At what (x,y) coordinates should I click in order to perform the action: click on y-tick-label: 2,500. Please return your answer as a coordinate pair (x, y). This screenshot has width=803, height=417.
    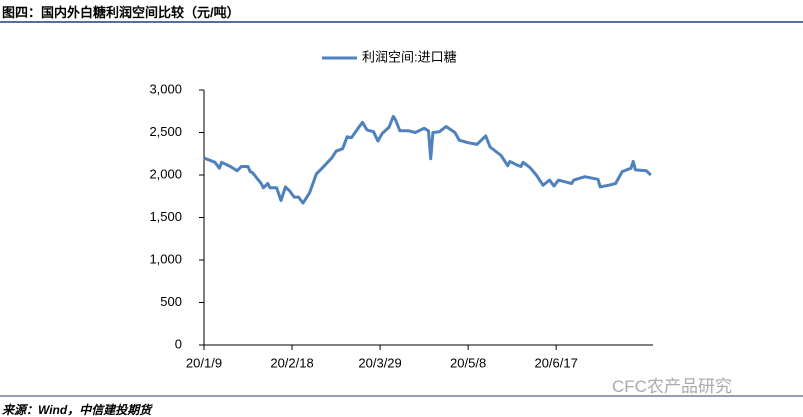
    Looking at the image, I should click on (165, 131).